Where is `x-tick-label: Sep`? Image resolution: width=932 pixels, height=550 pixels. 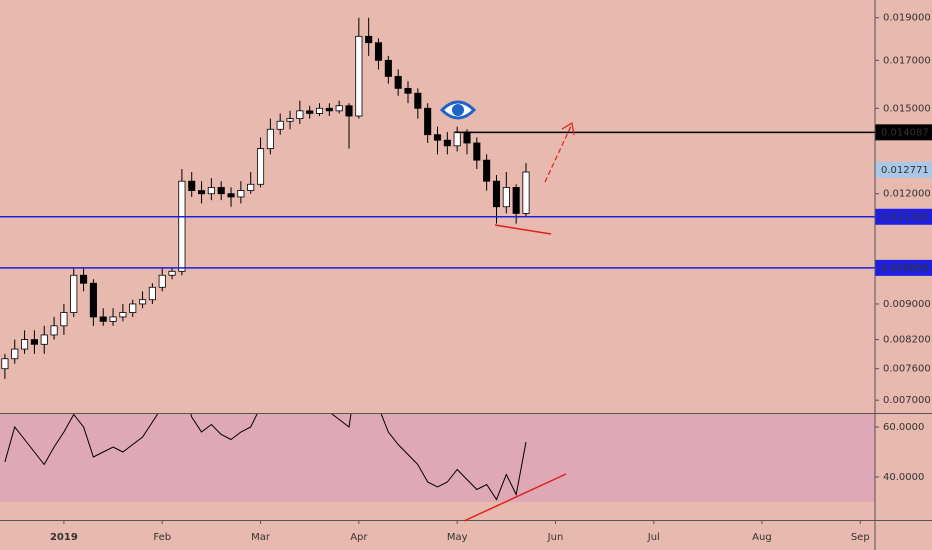
x-tick-label: Sep is located at coordinates (860, 537).